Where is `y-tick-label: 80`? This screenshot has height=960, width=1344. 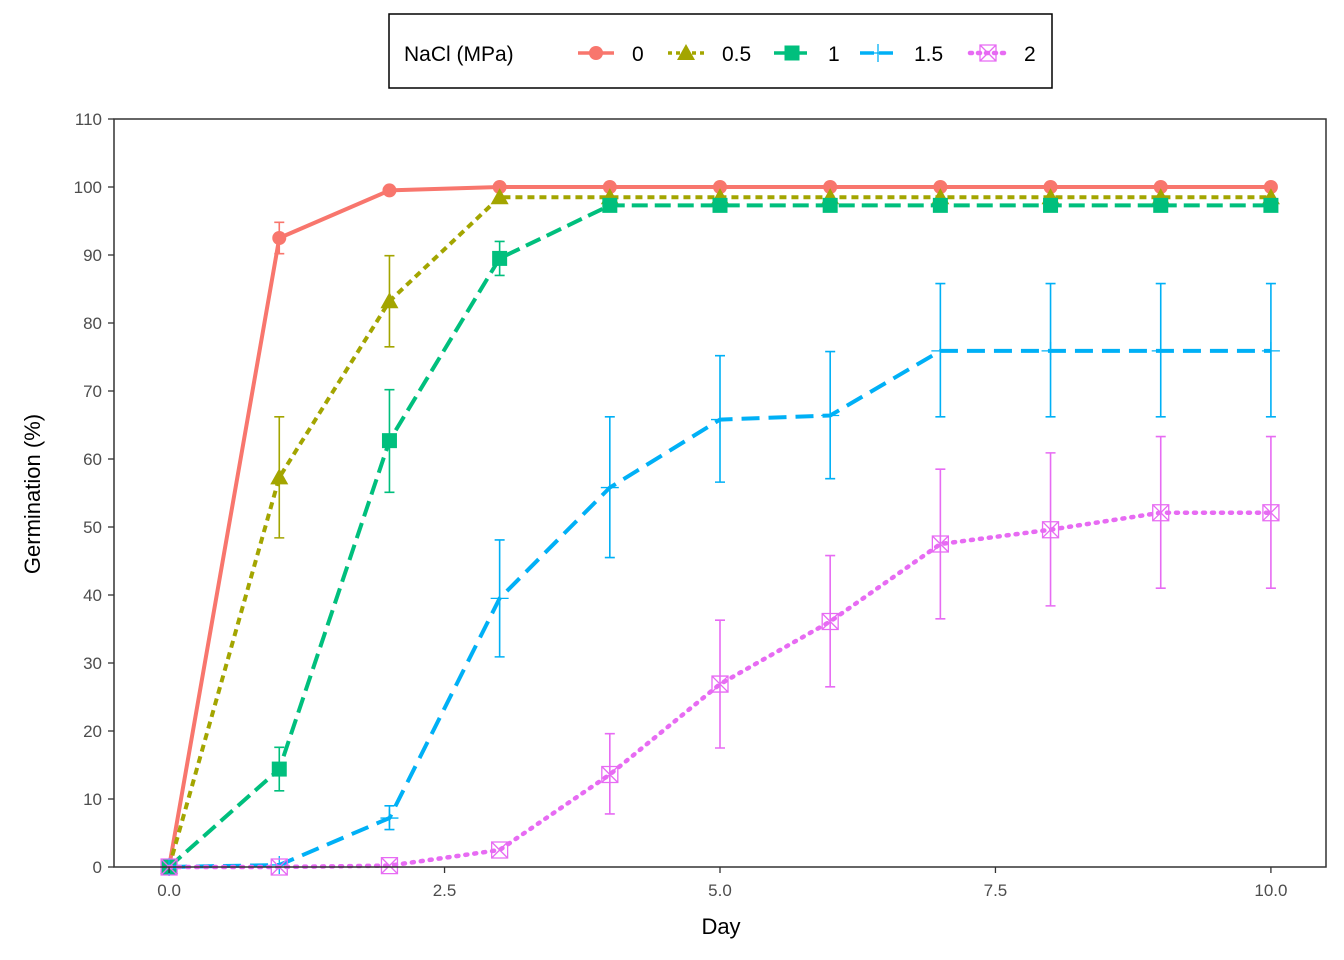 y-tick-label: 80 is located at coordinates (92, 323).